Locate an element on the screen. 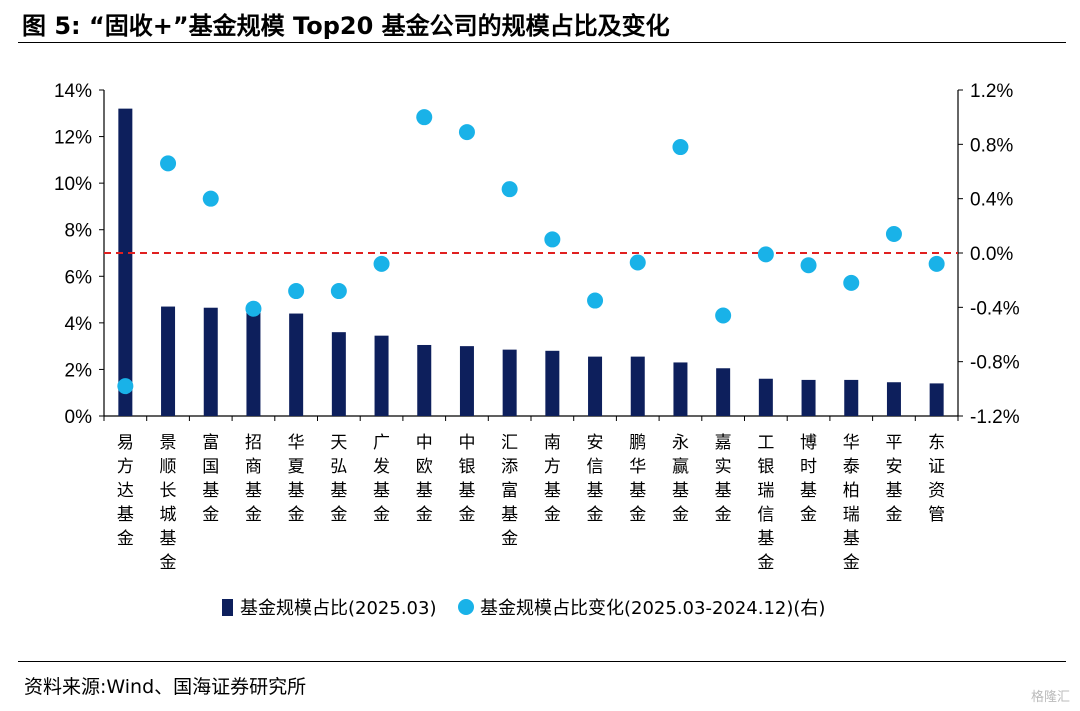  left-tick-label: 10% is located at coordinates (73, 184).